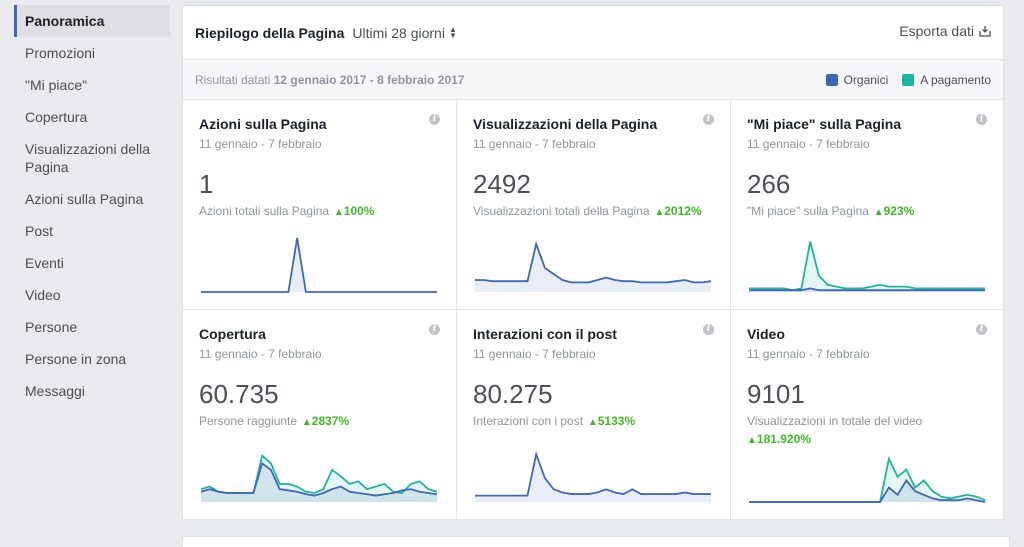 The width and height of the screenshot is (1024, 547). What do you see at coordinates (369, 79) in the screenshot?
I see `results-range: 12 gennaio 2017 - 8 febbraio 2017` at bounding box center [369, 79].